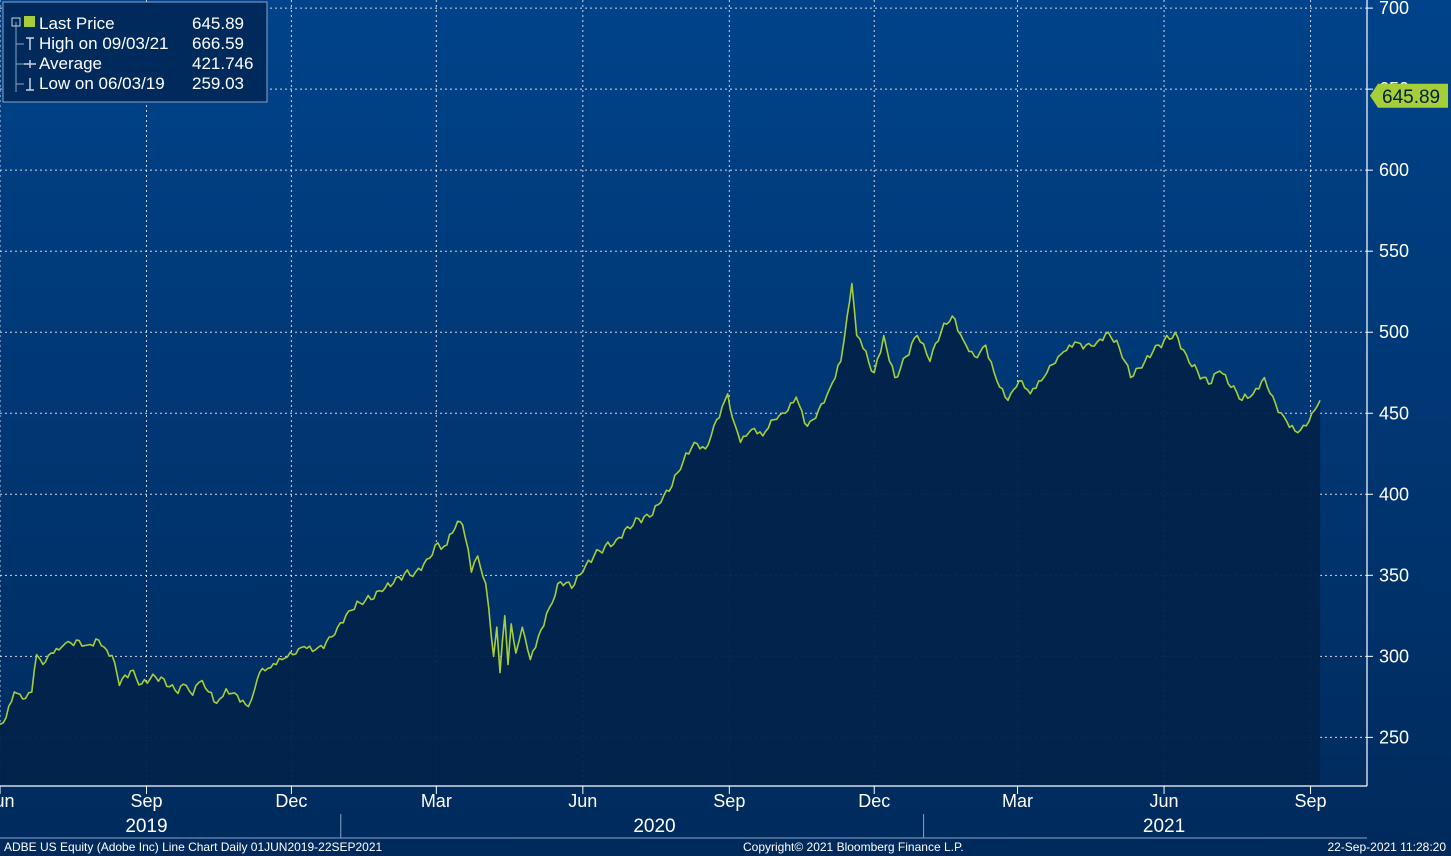  Describe the element at coordinates (1164, 826) in the screenshot. I see `year-label: 2021` at that location.